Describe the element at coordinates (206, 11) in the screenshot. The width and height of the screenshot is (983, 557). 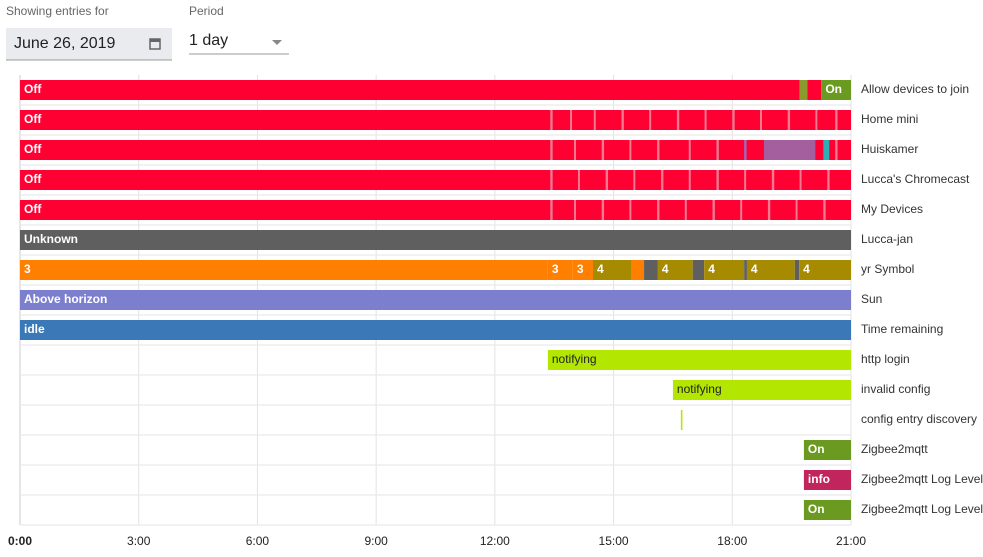
I see `period-label: Period` at that location.